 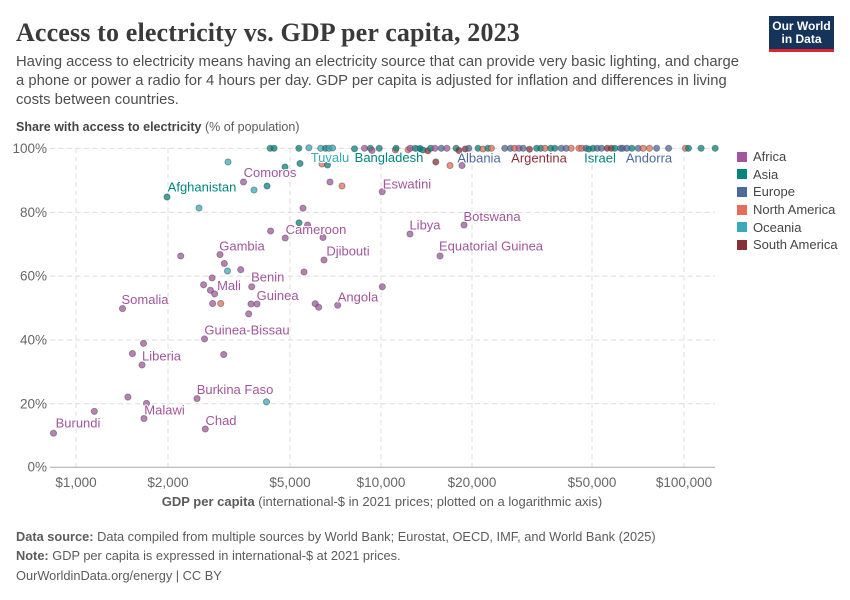 I want to click on svg-text: Albania, so click(x=479, y=158).